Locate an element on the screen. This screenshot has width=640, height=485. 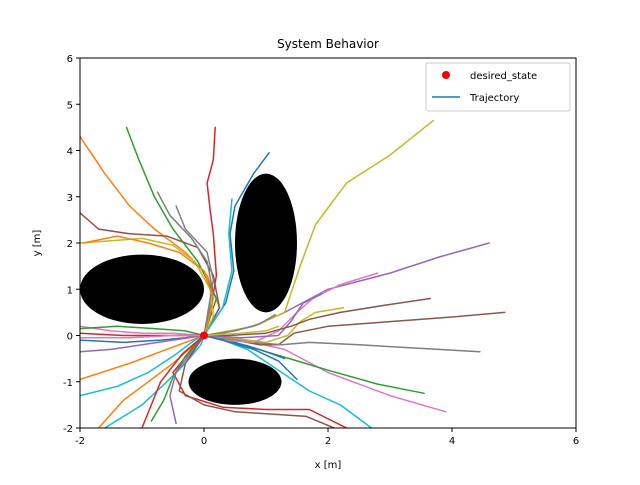
x-axis-ticks: -2 0 2 4 6 is located at coordinates (327, 437).